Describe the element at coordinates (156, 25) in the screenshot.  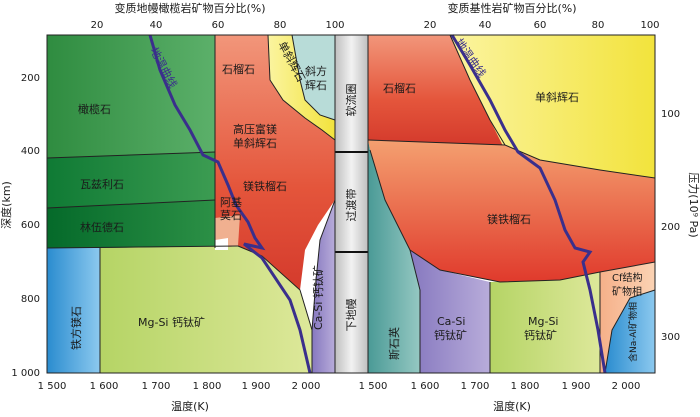
I see `top-tick-left: 40` at that location.